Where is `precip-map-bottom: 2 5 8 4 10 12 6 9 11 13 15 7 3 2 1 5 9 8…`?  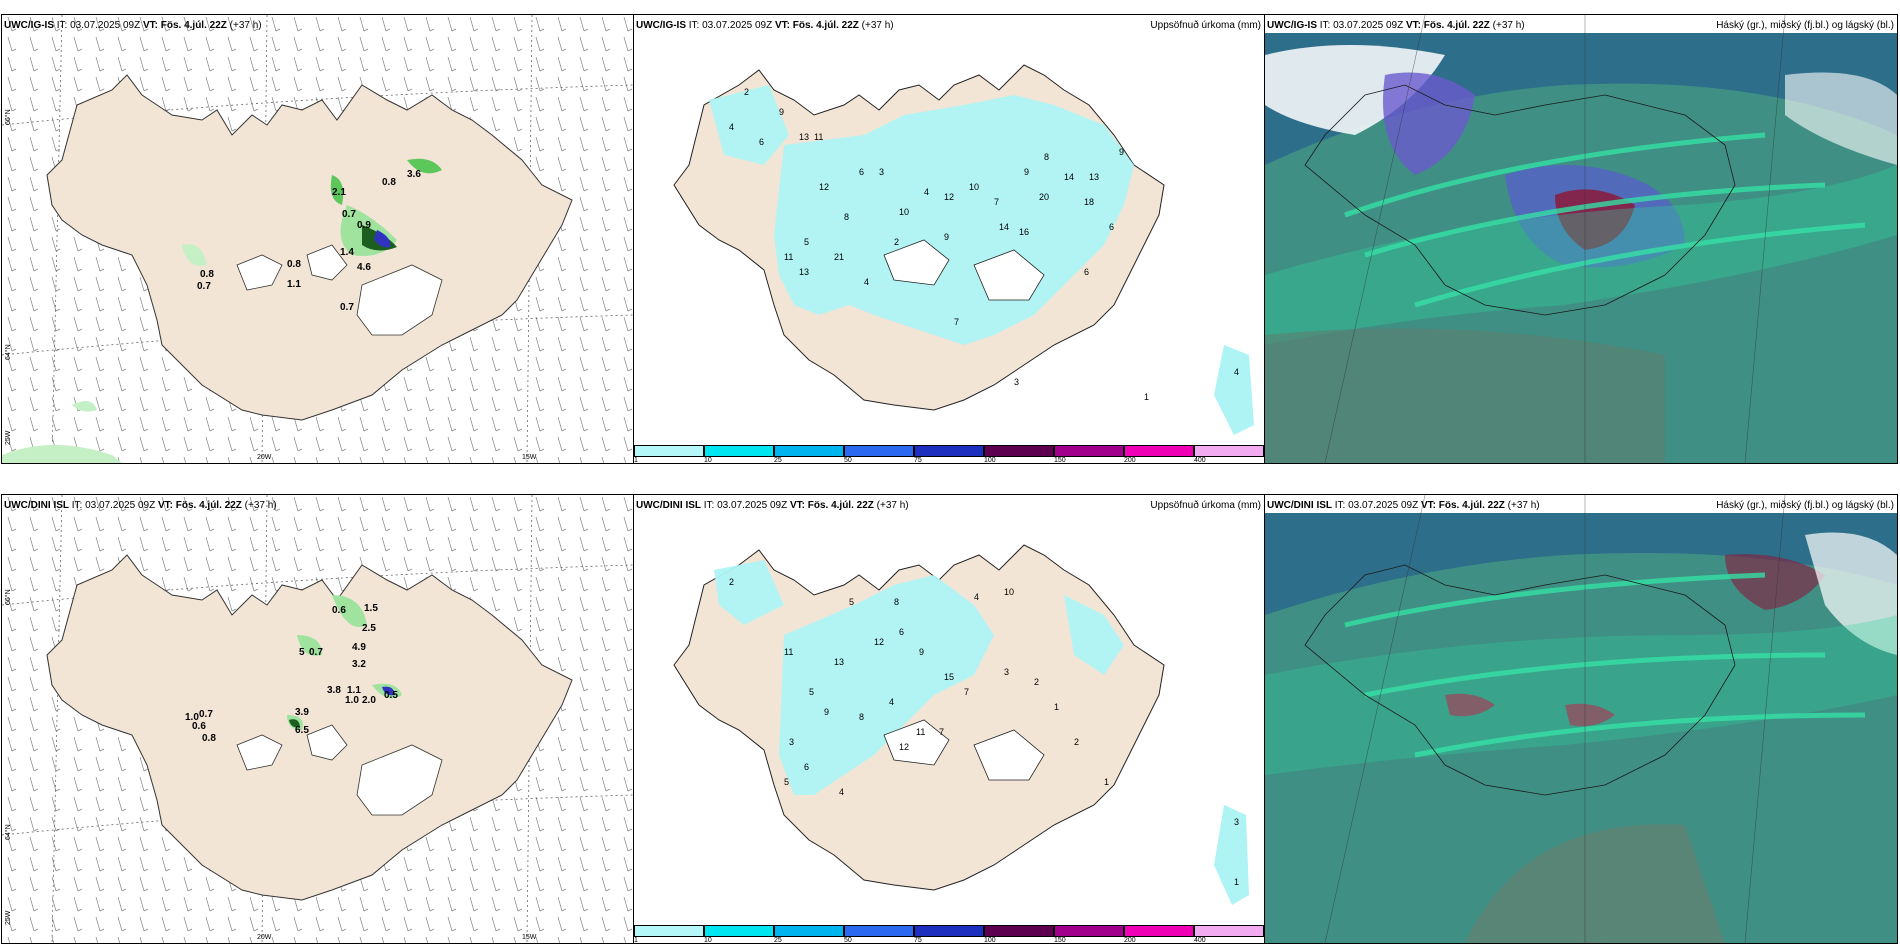 precip-map-bottom: 2 5 8 4 10 12 6 9 11 13 15 7 3 2 1 5 9 8… is located at coordinates (961, 724).